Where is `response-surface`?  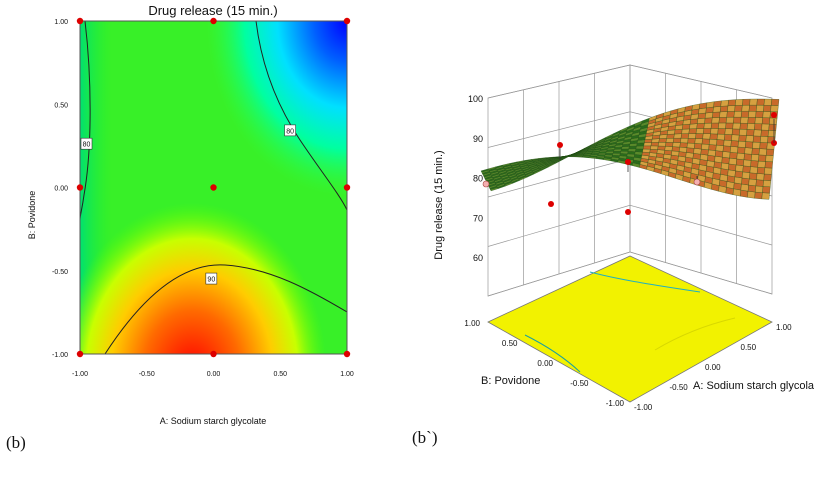 response-surface is located at coordinates (630, 149).